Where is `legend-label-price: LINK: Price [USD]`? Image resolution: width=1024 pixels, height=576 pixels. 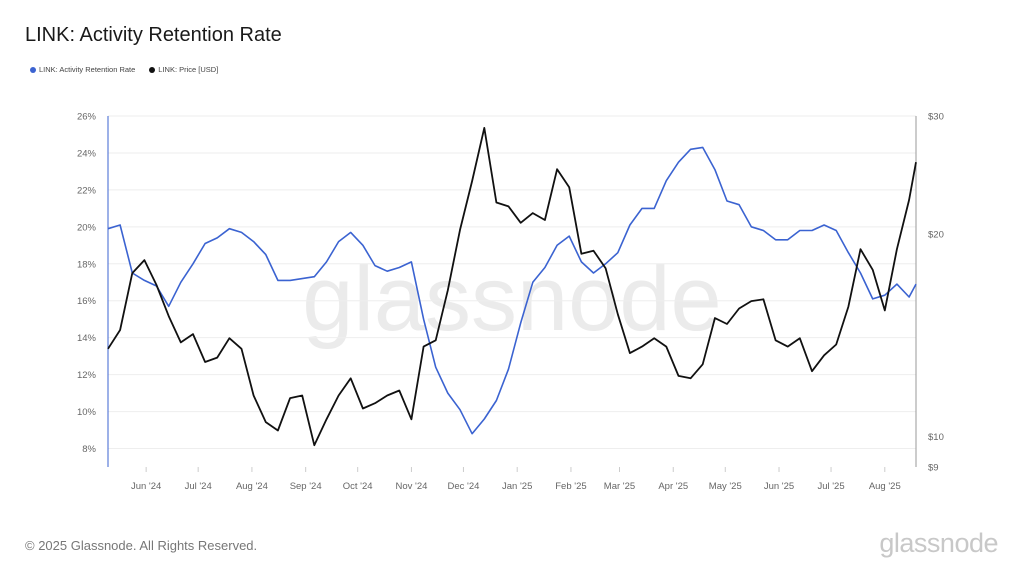 legend-label-price: LINK: Price [USD] is located at coordinates (188, 69).